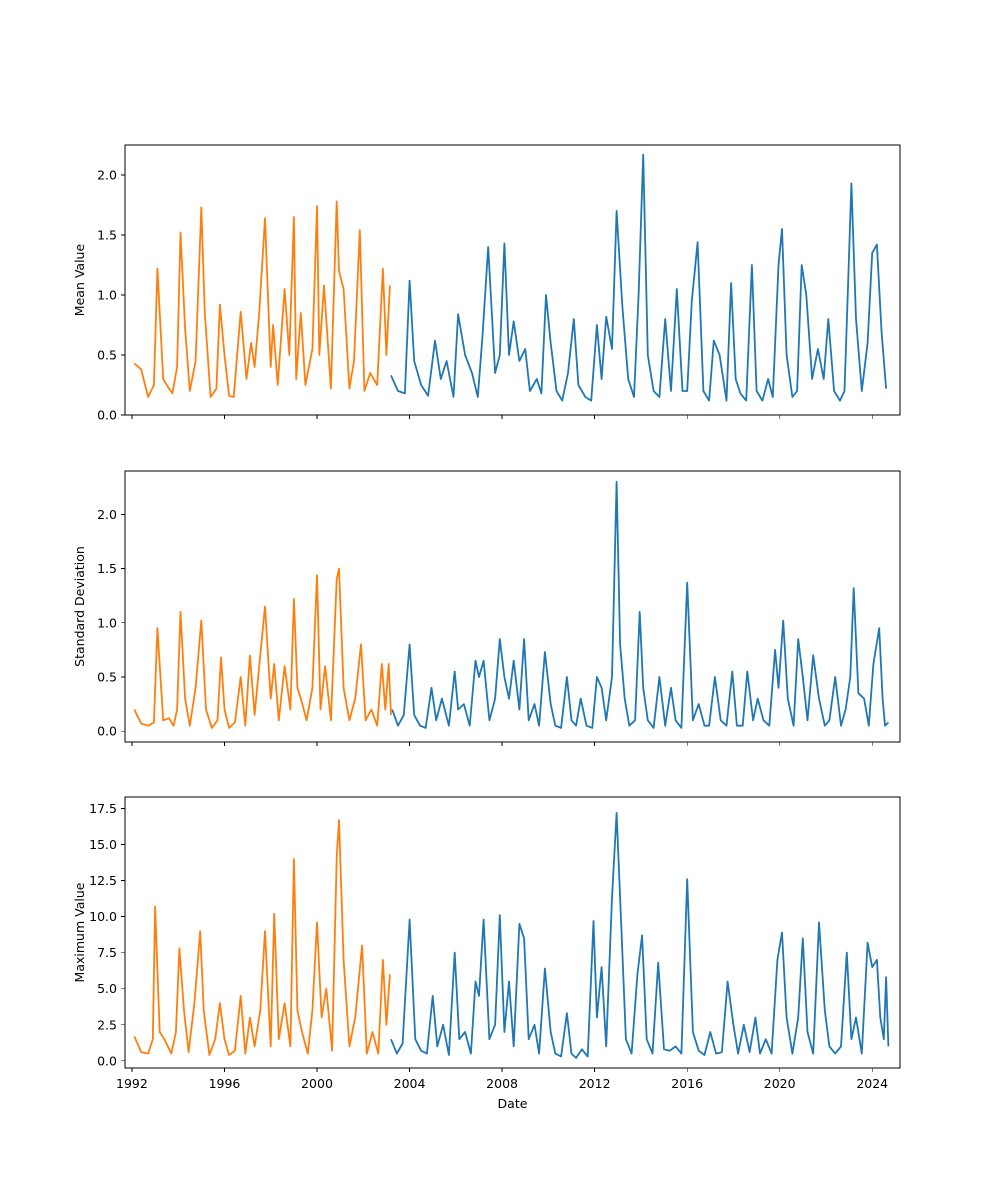  Describe the element at coordinates (595, 1083) in the screenshot. I see `x-tick-label: 2012` at that location.